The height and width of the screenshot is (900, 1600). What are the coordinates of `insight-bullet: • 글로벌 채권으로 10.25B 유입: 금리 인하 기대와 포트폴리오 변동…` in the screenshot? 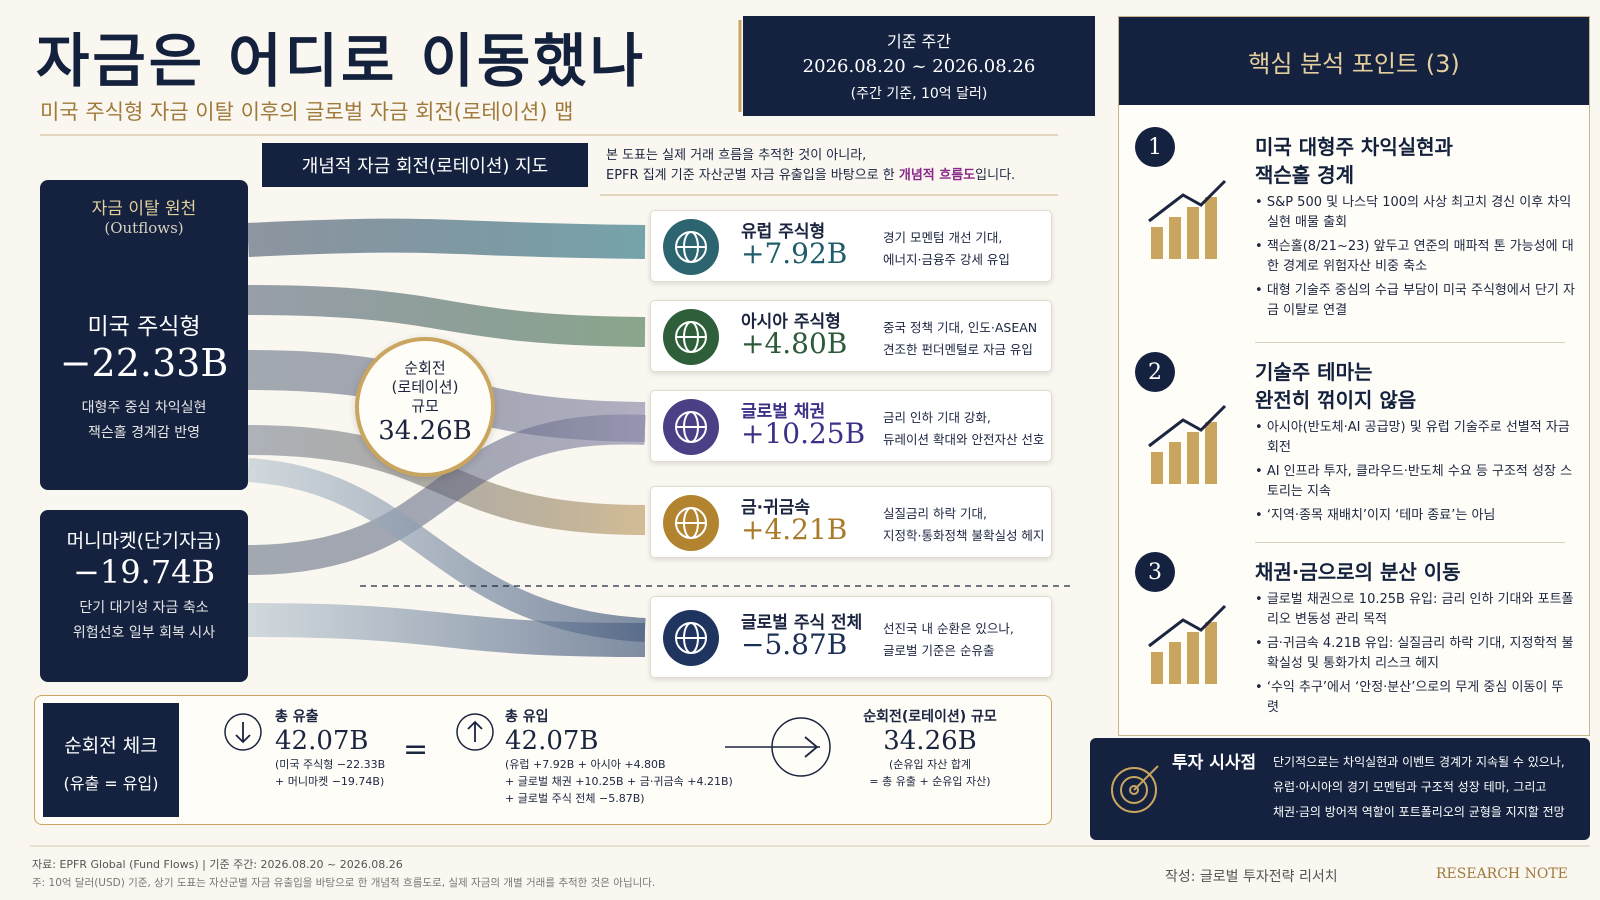 It's located at (1414, 609).